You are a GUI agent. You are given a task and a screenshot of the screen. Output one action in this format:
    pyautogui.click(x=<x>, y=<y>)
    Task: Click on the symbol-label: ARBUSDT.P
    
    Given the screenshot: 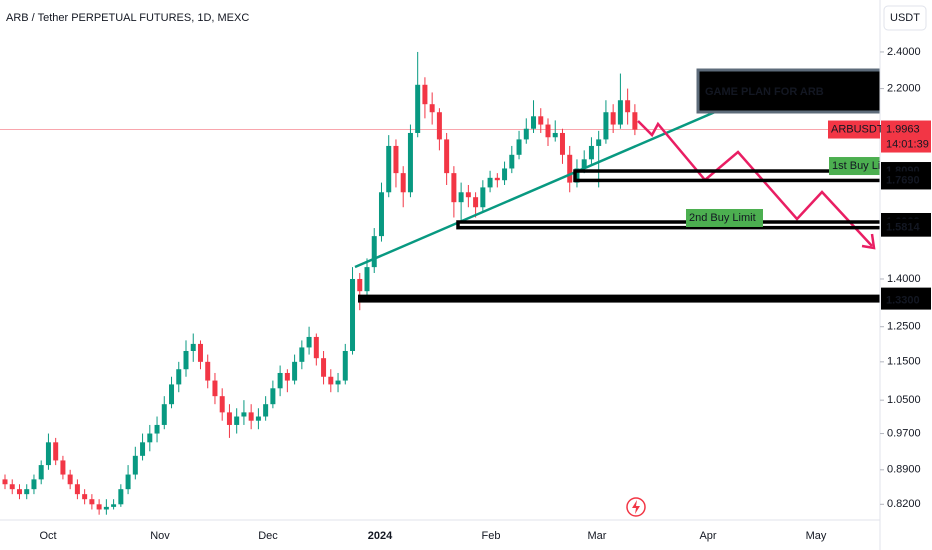 What is the action you would take?
    pyautogui.click(x=862, y=129)
    